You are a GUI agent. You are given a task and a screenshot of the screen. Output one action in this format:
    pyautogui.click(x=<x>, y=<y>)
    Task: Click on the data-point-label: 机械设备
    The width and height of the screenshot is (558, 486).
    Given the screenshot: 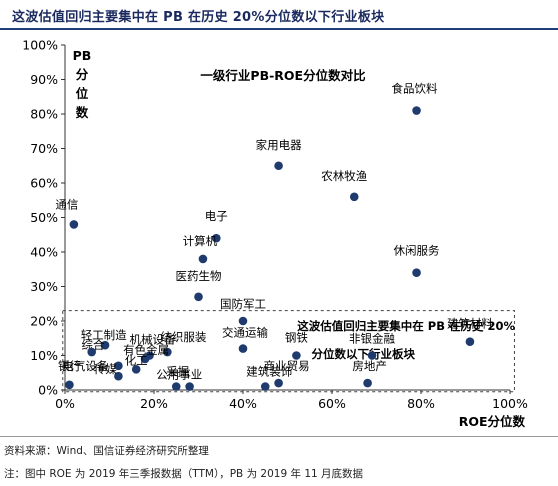 What is the action you would take?
    pyautogui.click(x=153, y=340)
    